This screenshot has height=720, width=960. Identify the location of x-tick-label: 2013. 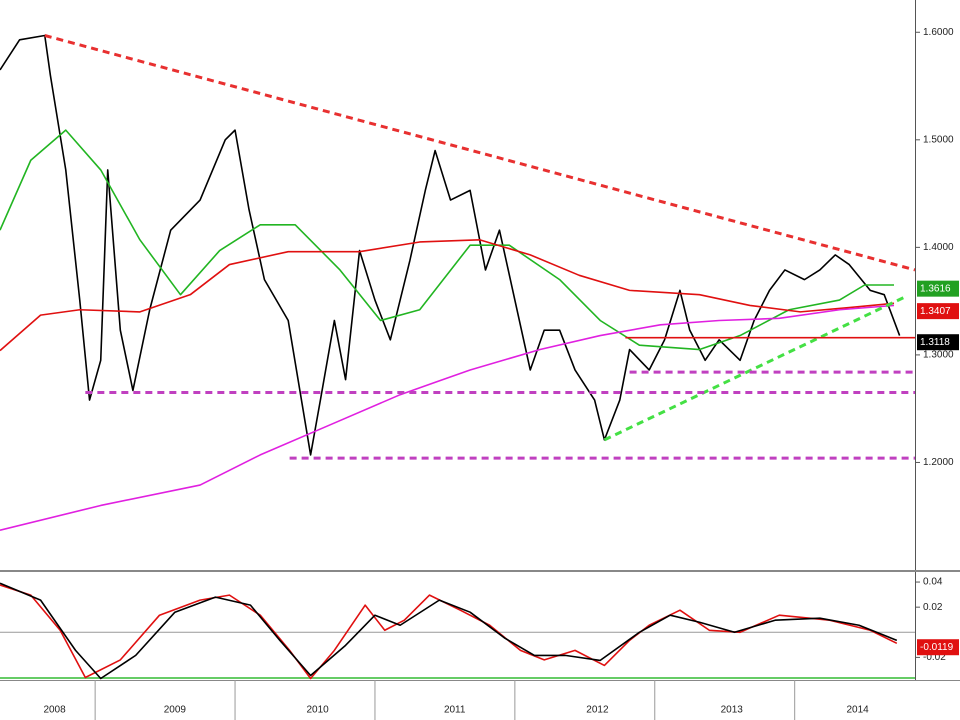
(732, 710).